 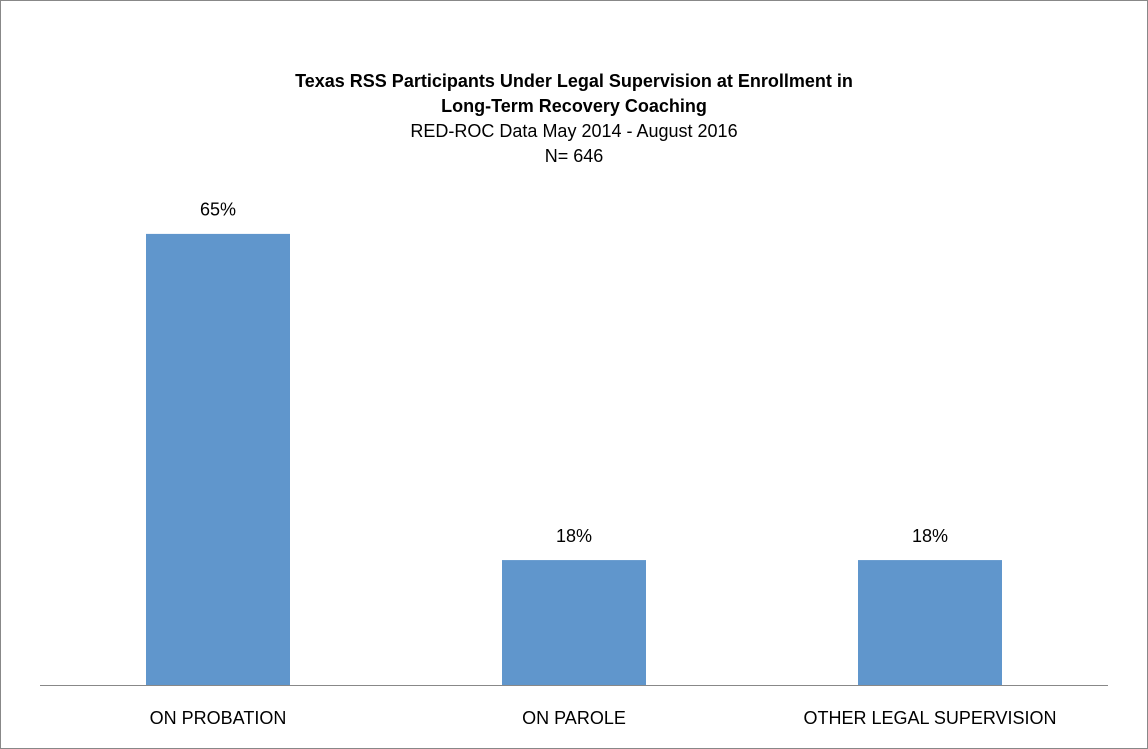 What do you see at coordinates (574, 156) in the screenshot?
I see `chart-subtitle: N= 646` at bounding box center [574, 156].